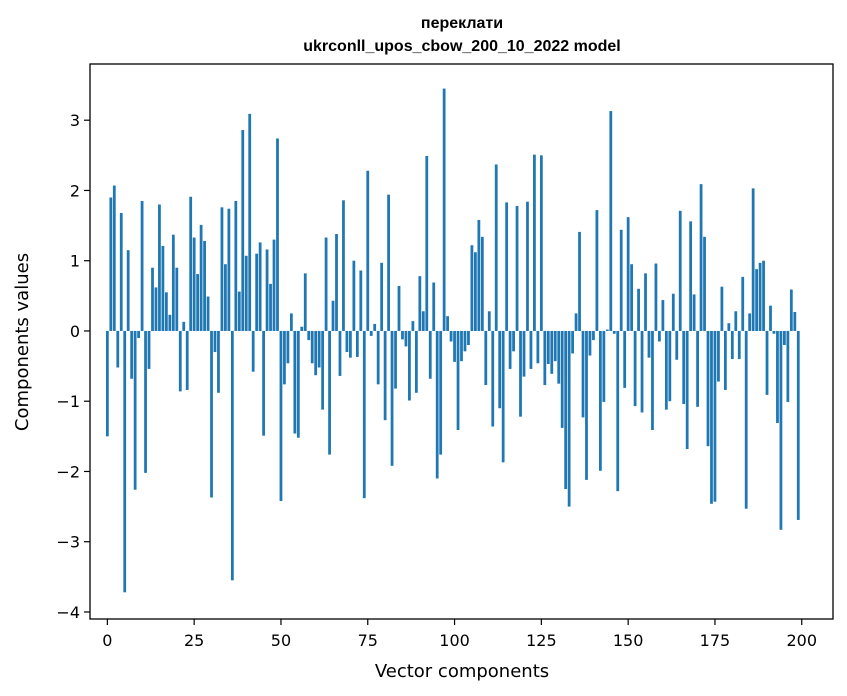 The width and height of the screenshot is (847, 696). What do you see at coordinates (68, 612) in the screenshot?
I see `y-tick-label: −4` at bounding box center [68, 612].